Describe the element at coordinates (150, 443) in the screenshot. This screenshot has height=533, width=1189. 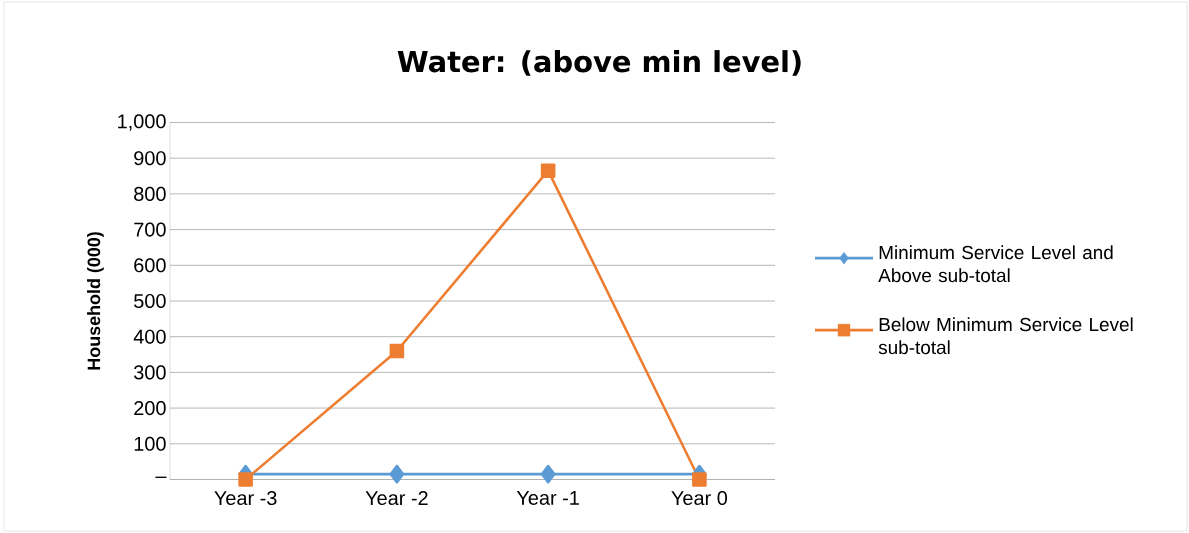
I see `y-tick-label: 100` at that location.